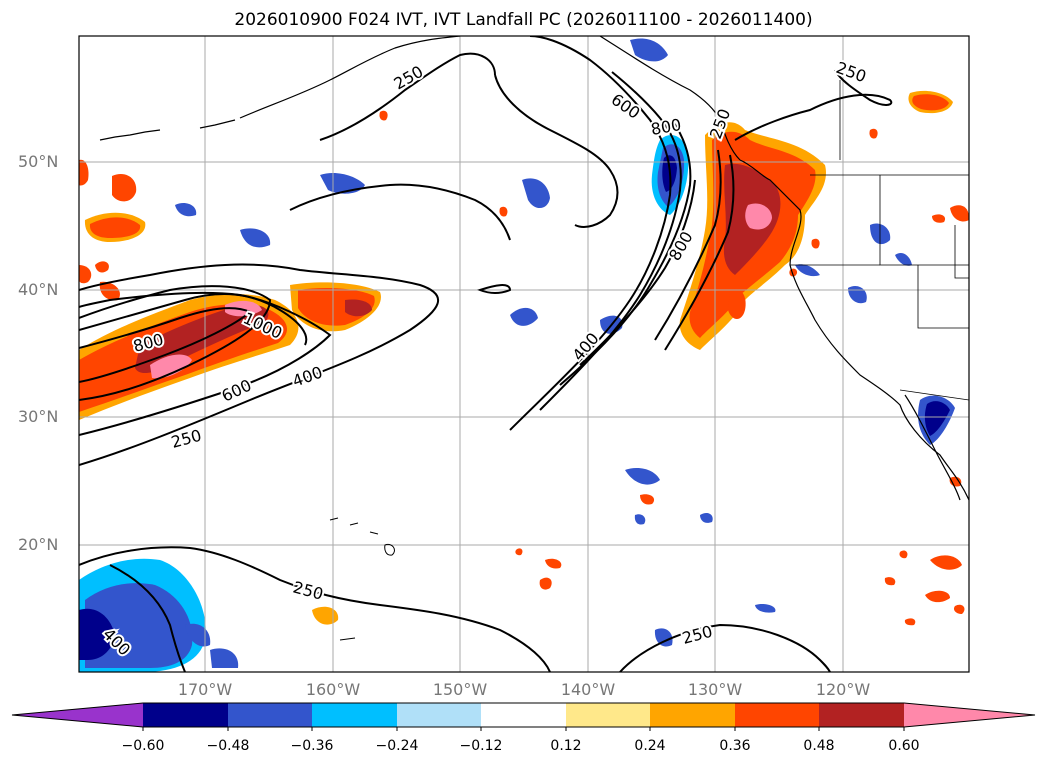  Describe the element at coordinates (362, 579) in the screenshot. I see `islands` at that location.